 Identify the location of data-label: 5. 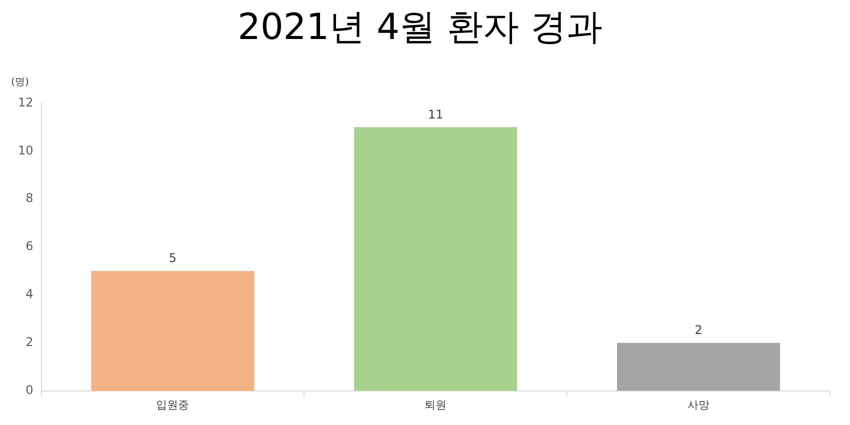
(172, 258).